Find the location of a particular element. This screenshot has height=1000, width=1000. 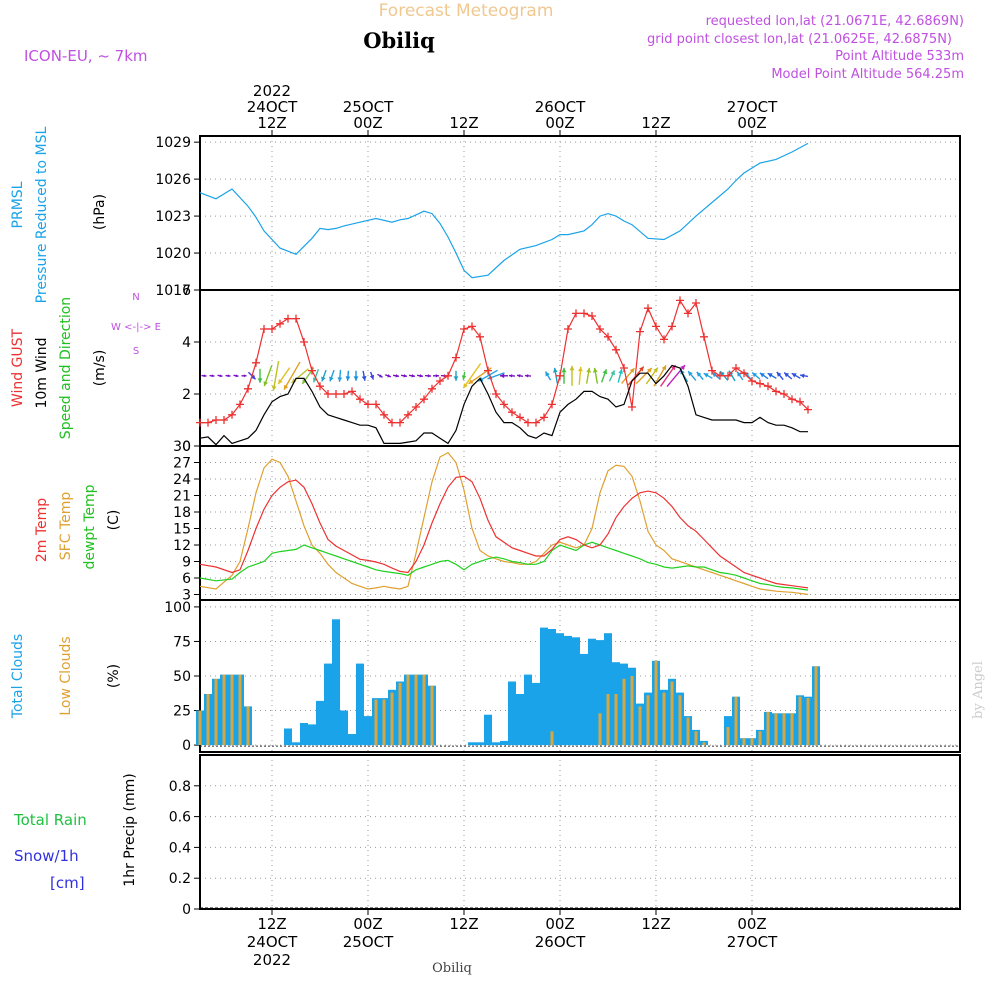

prmsl-label: PRMSL is located at coordinates (18, 204).